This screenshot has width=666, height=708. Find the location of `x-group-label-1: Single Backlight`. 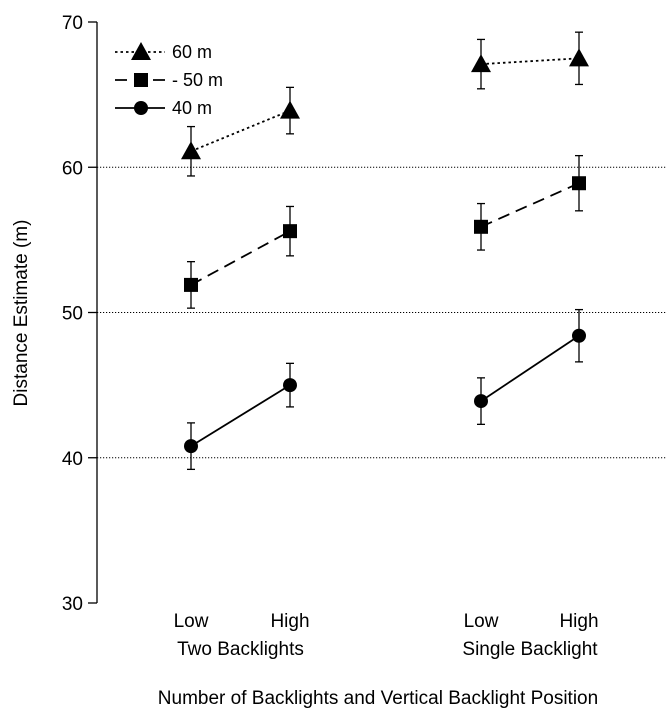

x-group-label-1: Single Backlight is located at coordinates (530, 649).